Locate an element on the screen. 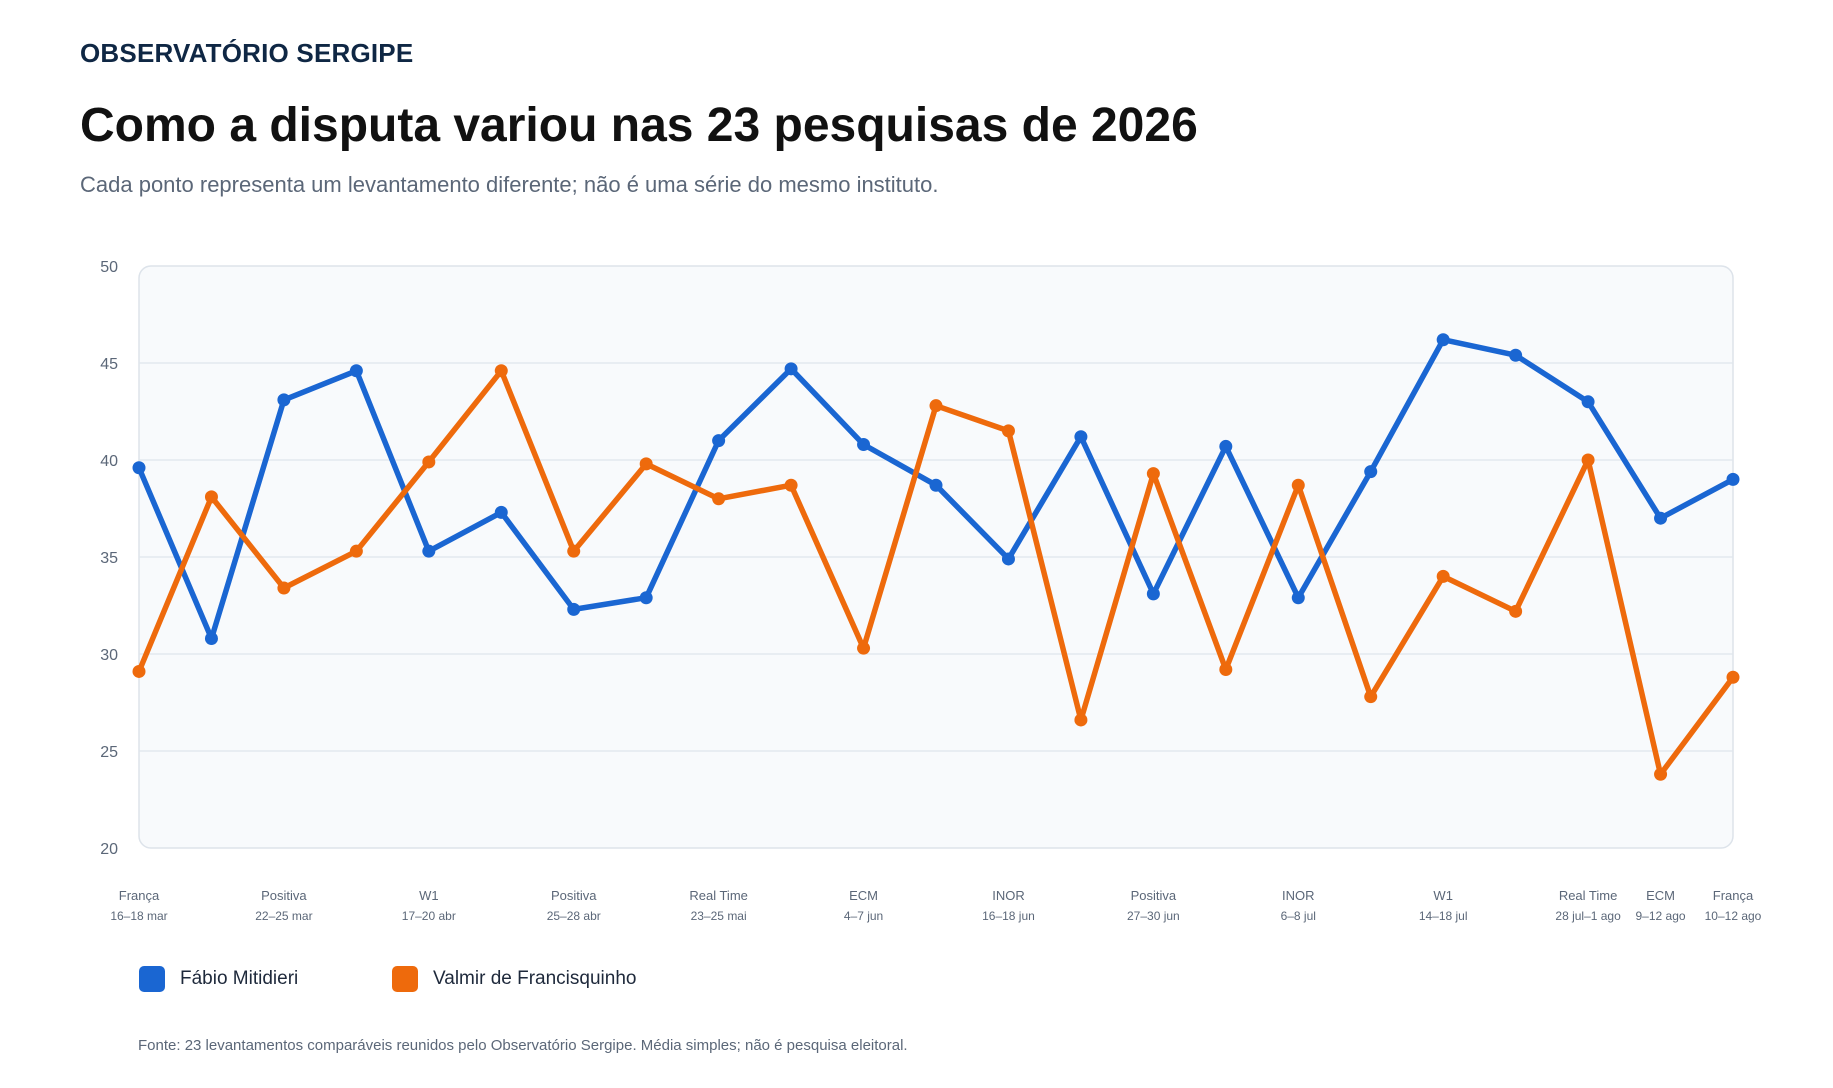 This screenshot has width=1833, height=1088. x-tick-dates: 4–7 jun is located at coordinates (863, 916).